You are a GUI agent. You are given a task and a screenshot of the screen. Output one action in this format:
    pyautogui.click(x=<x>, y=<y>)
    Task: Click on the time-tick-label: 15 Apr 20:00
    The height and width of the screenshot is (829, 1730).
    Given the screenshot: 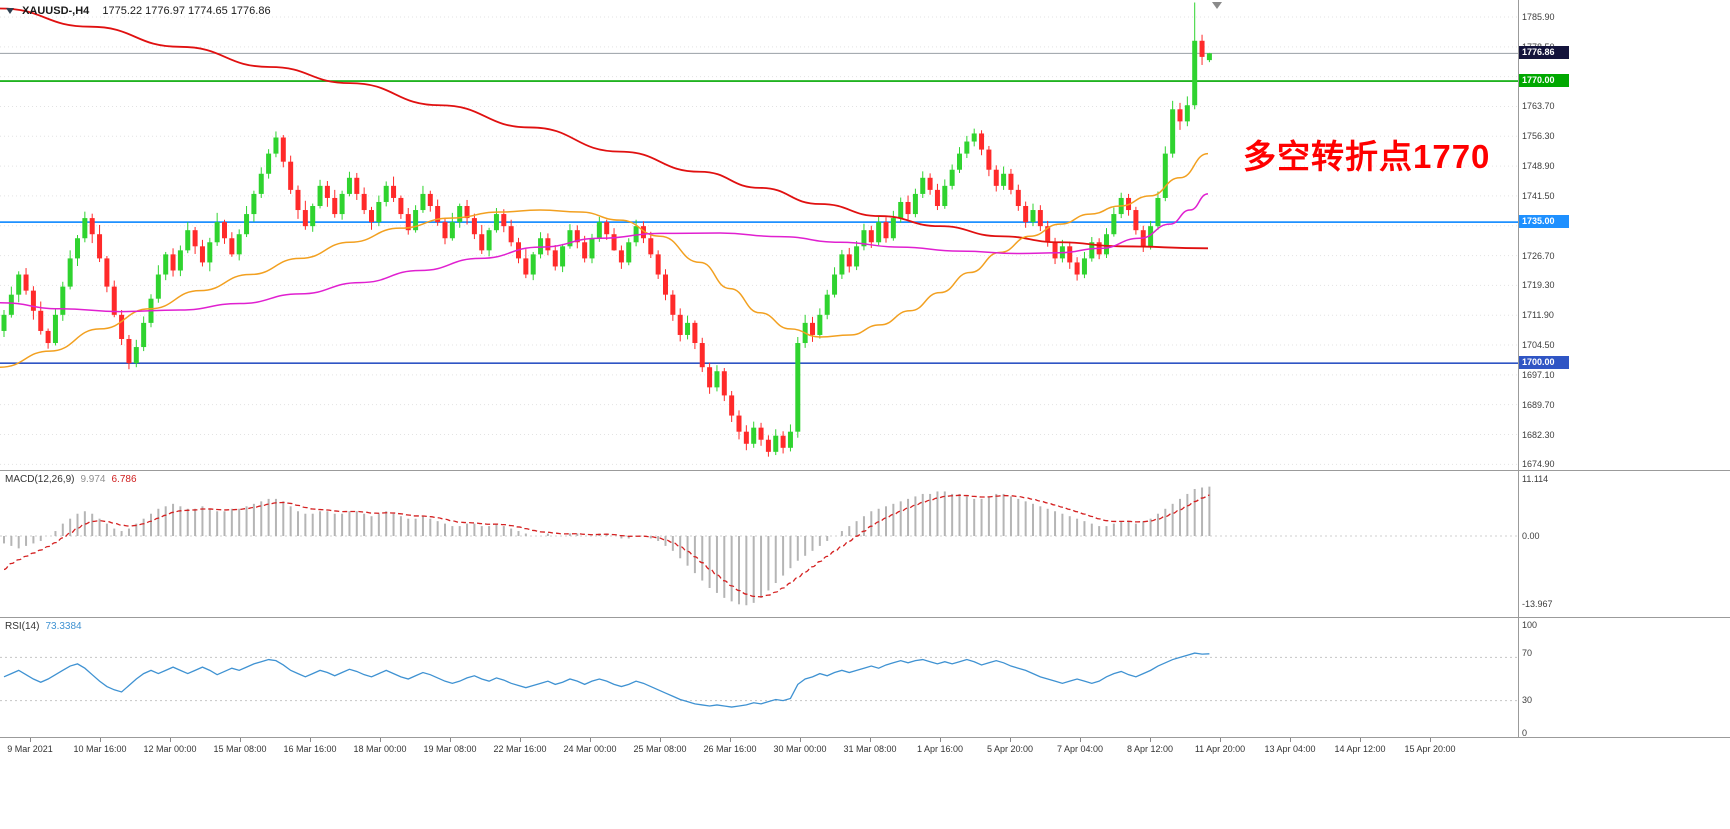 What is the action you would take?
    pyautogui.click(x=1430, y=749)
    